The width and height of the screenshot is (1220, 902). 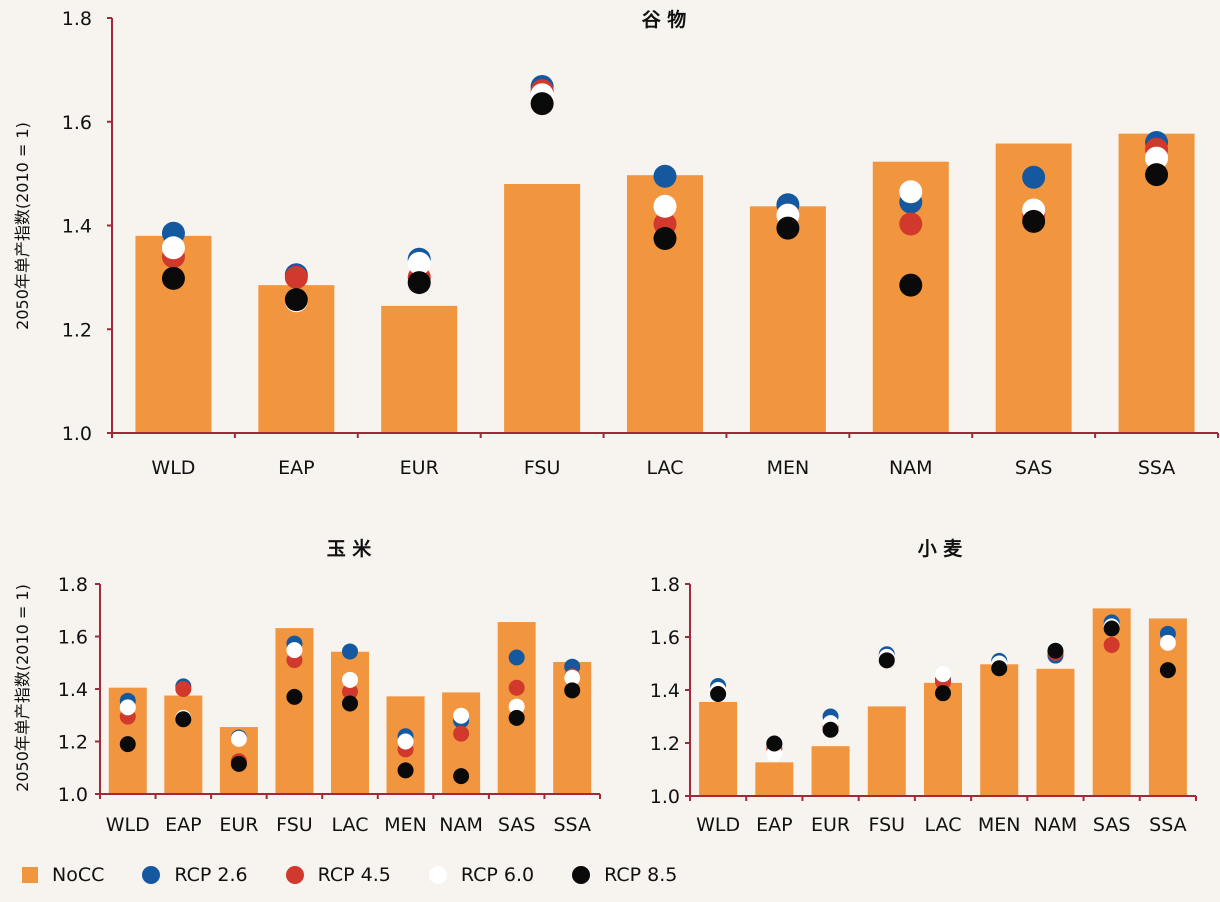 I want to click on panel2-x-tick-label: EUR, so click(x=830, y=825).